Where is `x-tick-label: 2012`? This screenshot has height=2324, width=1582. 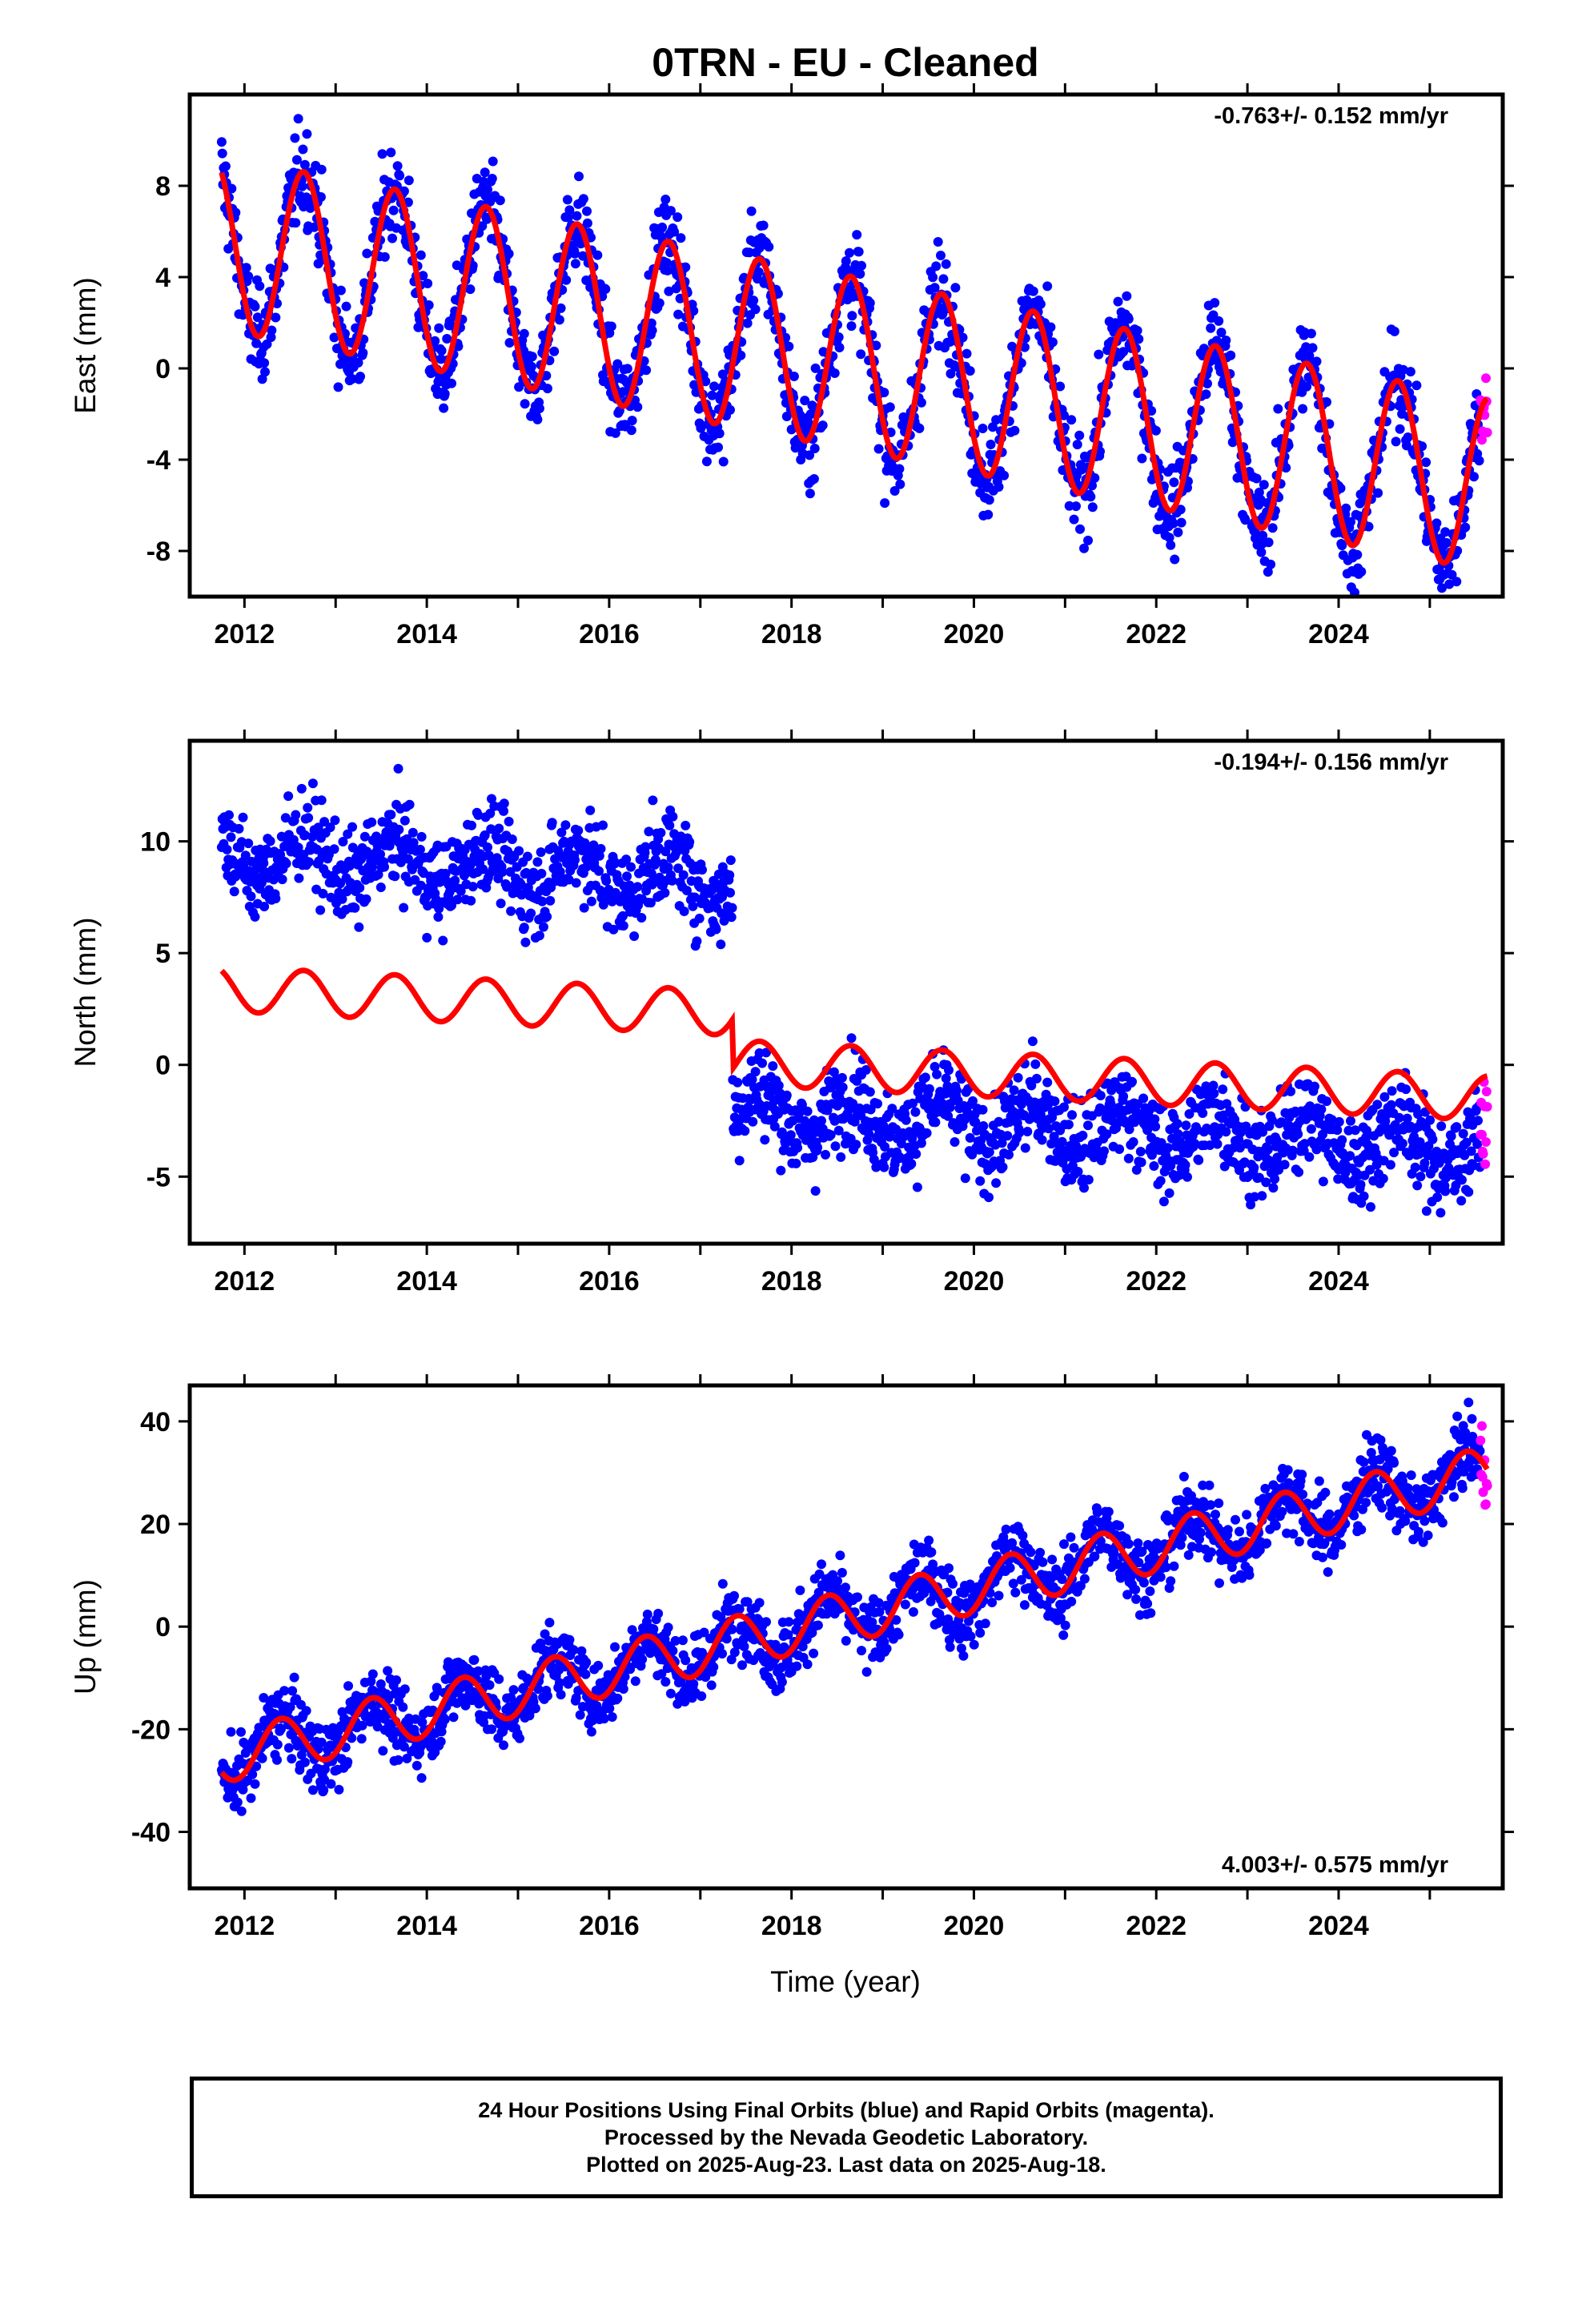 x-tick-label: 2012 is located at coordinates (245, 1281).